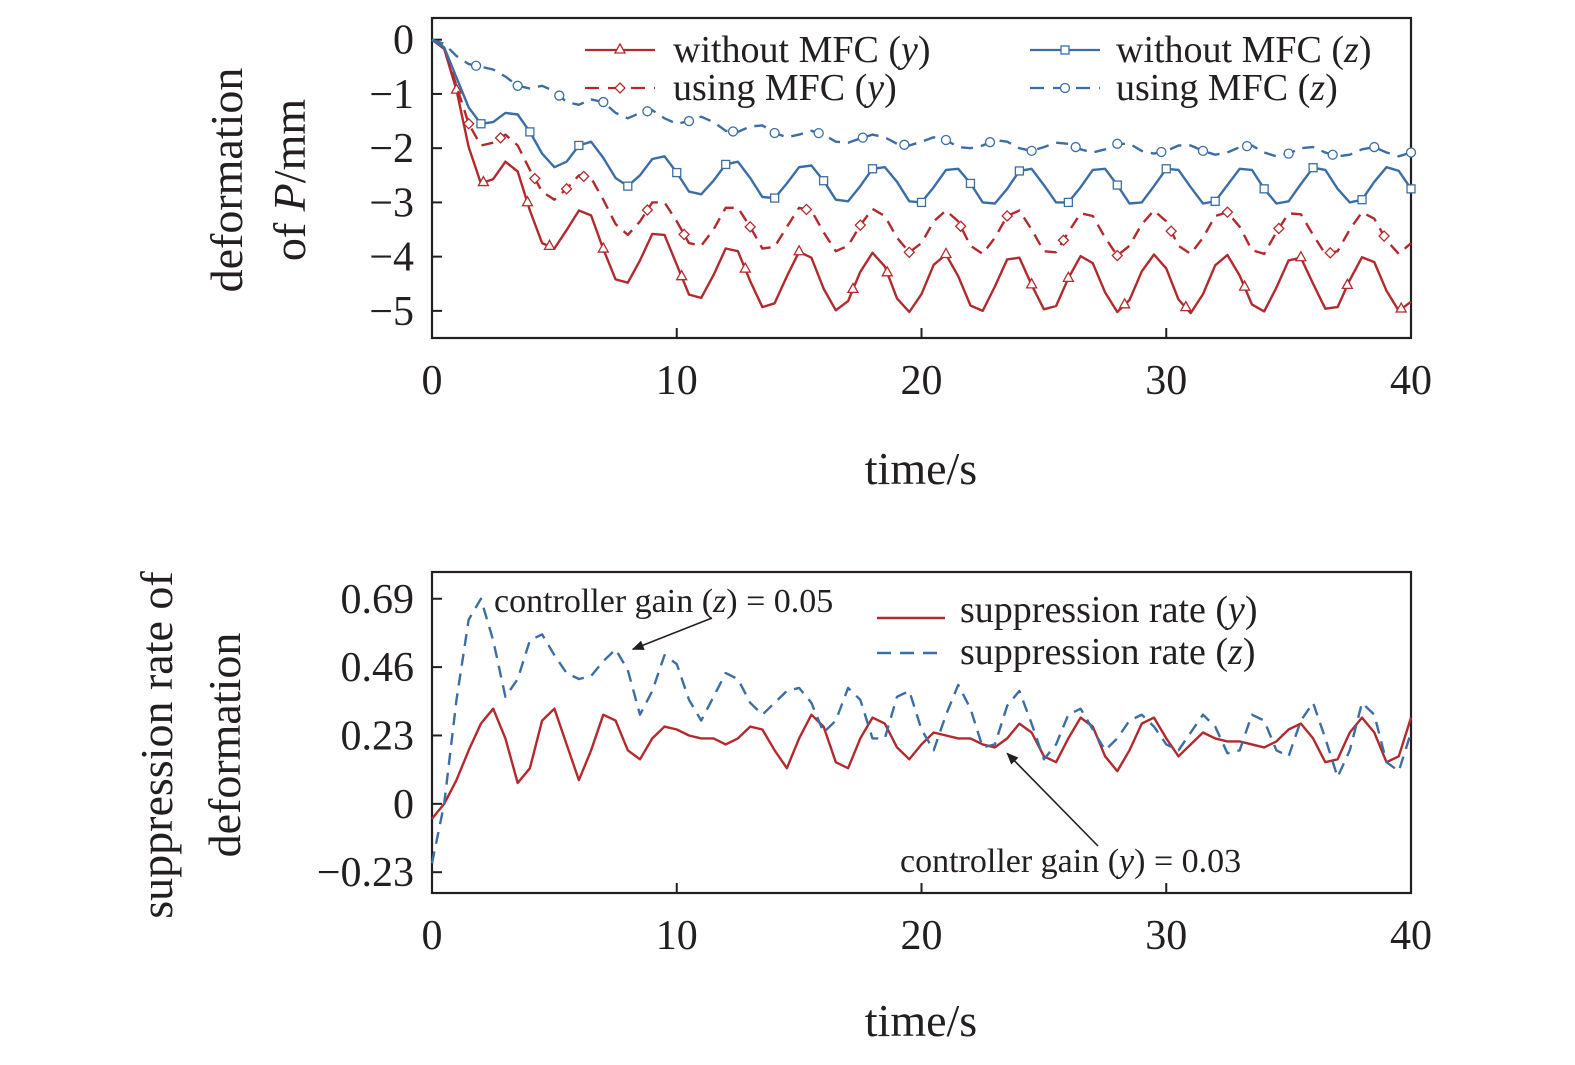 The height and width of the screenshot is (1065, 1575). I want to click on suppression-chart-xlabel: time/s, so click(921, 1020).